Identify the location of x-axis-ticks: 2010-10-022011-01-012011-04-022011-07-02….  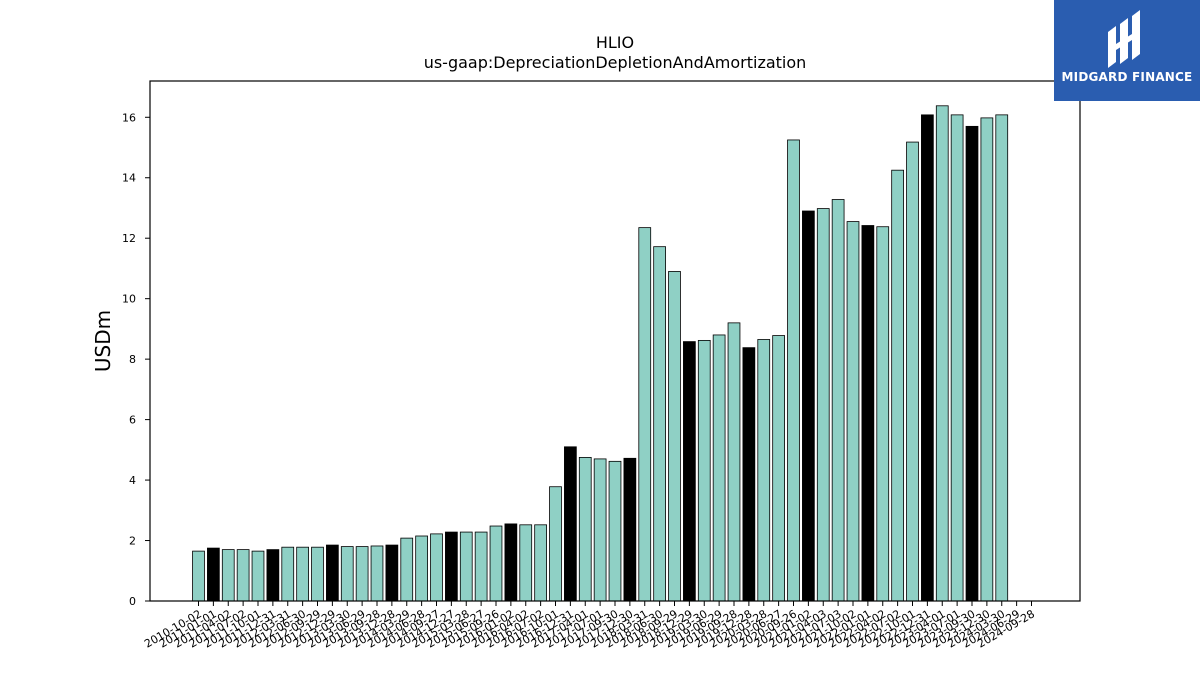
(589, 626).